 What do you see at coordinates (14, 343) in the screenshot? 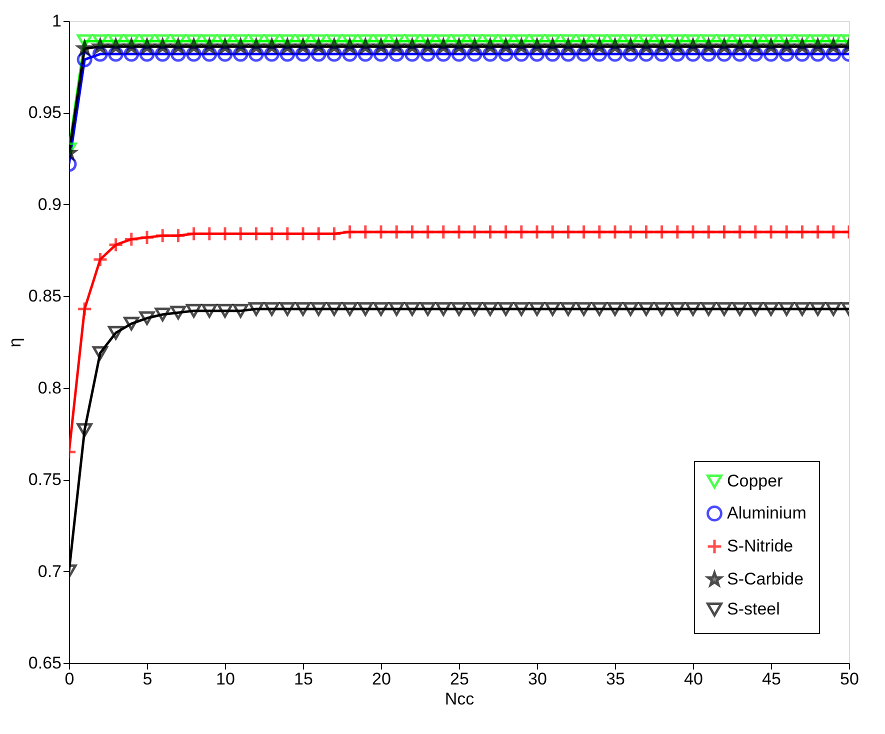
I see `y-axis-title: η` at bounding box center [14, 343].